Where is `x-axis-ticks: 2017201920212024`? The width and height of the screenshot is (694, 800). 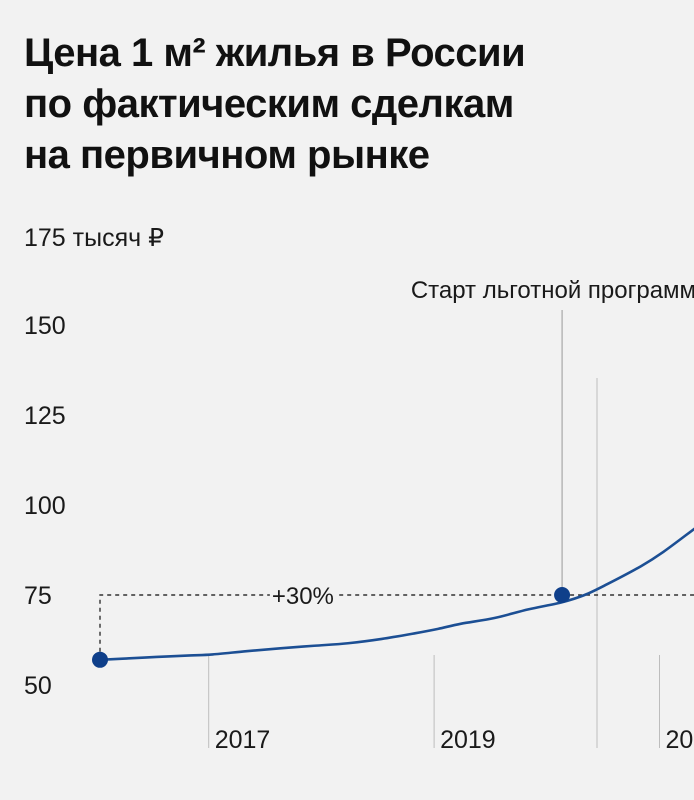 x-axis-ticks: 2017201920212024 is located at coordinates (454, 740).